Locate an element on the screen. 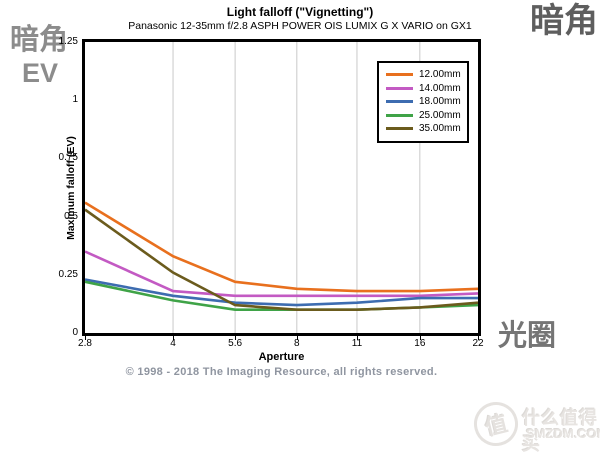 Image resolution: width=600 pixels, height=454 pixels. y-tick-label: 1 is located at coordinates (75, 100).